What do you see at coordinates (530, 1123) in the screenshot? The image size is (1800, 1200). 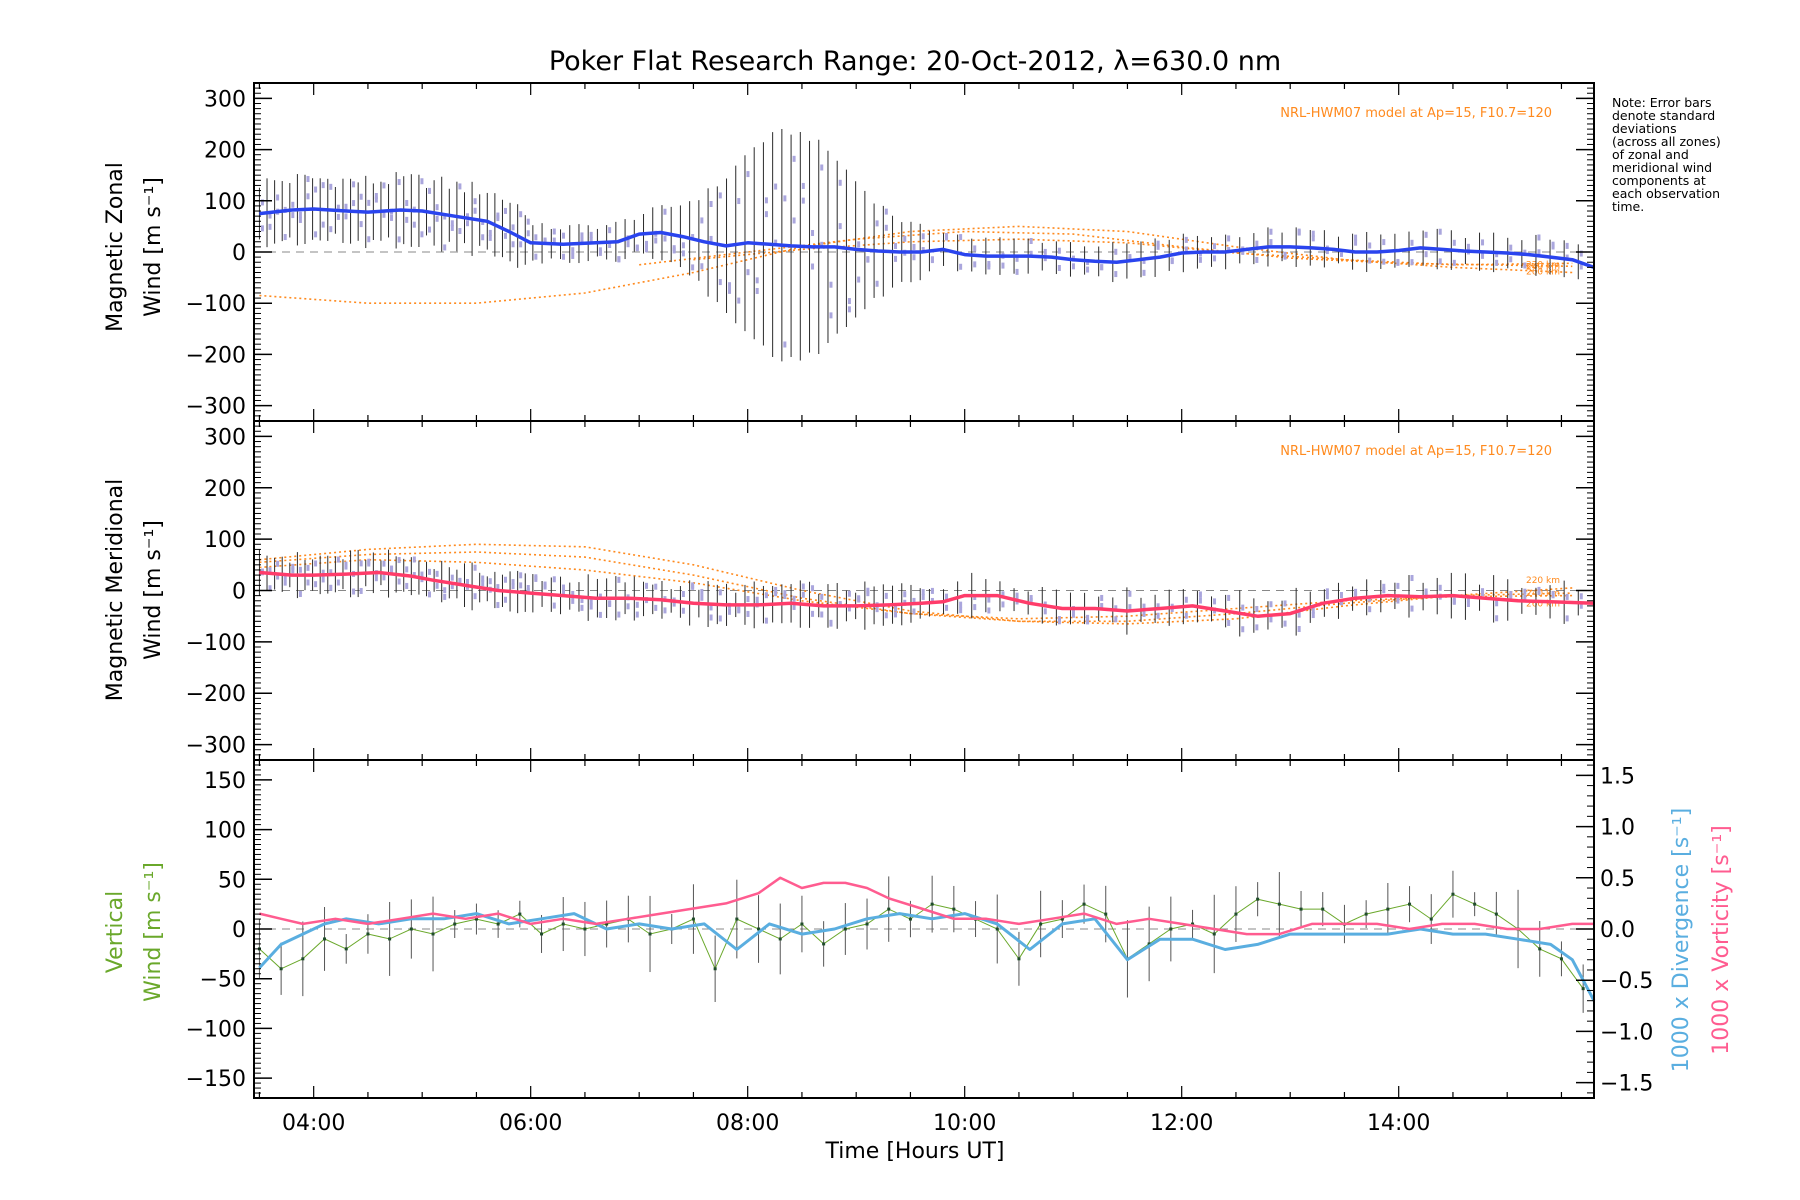 I see `x-tick-label: 06:00` at bounding box center [530, 1123].